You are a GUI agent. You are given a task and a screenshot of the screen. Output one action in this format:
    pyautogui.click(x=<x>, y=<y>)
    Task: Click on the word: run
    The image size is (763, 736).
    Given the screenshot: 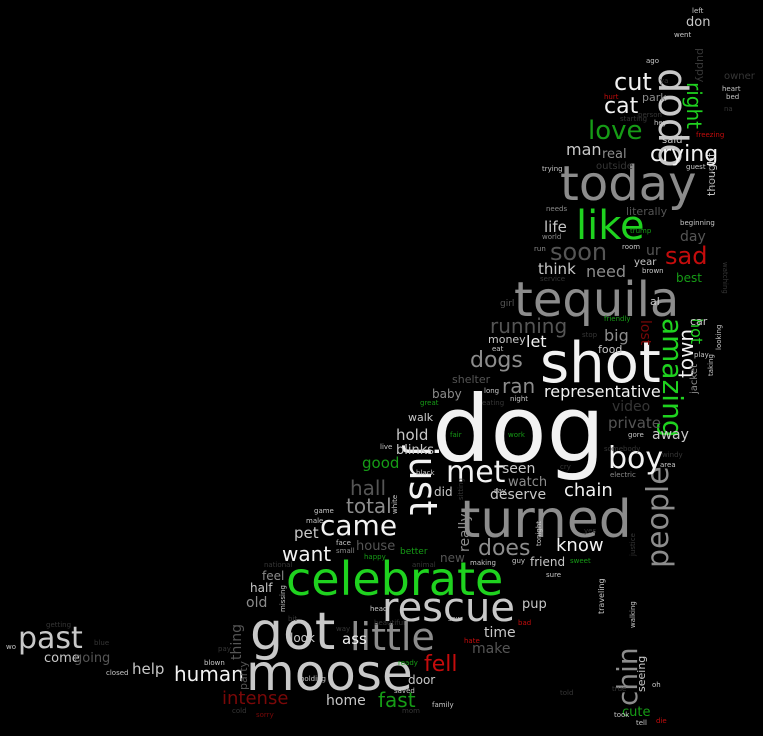 What is the action you would take?
    pyautogui.click(x=540, y=249)
    